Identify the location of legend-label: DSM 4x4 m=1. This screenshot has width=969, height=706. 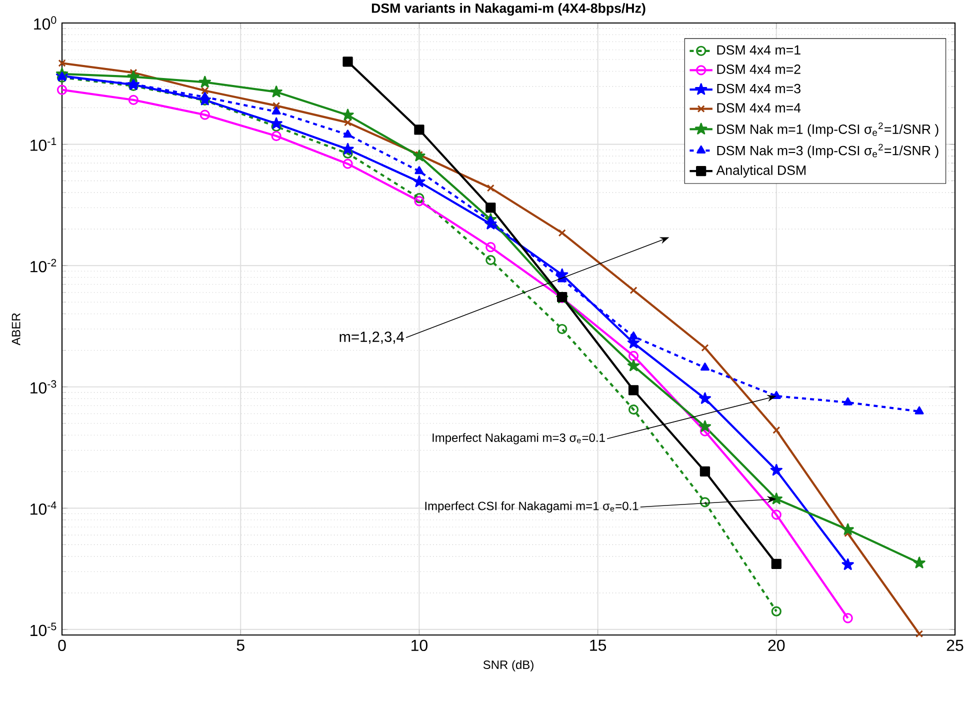
(758, 50).